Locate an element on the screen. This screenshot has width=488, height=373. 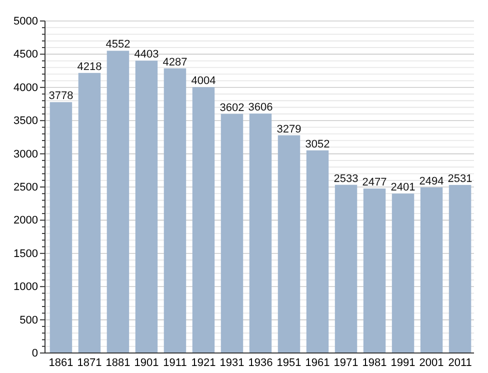
data-label: 4218 is located at coordinates (89, 66).